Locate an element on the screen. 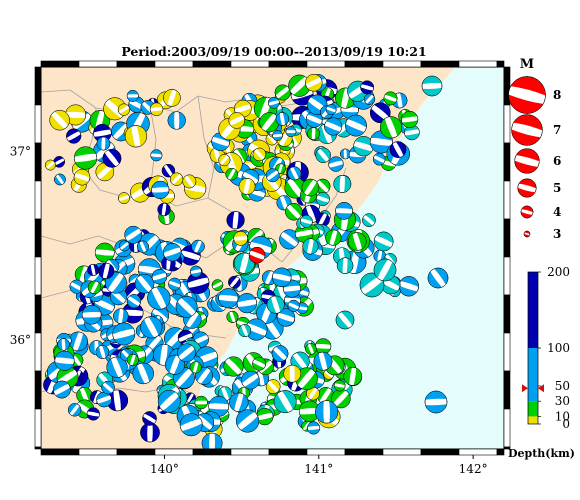 Image resolution: width=580 pixels, height=500 pixels. magnitude-legend-label: 3 is located at coordinates (557, 234).